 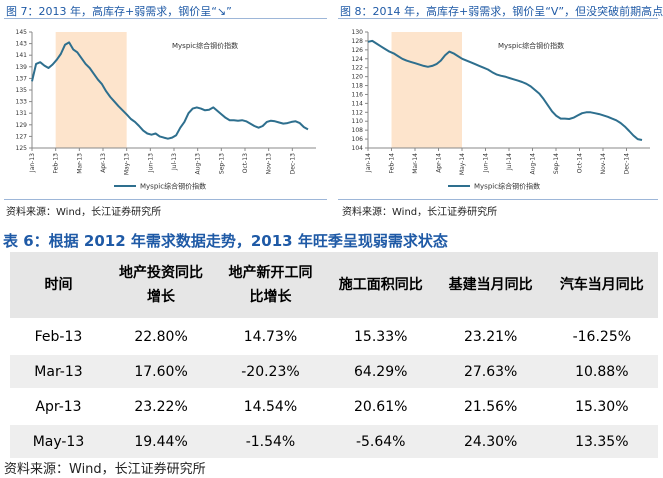 What do you see at coordinates (161, 406) in the screenshot?
I see `cell-investment: 23.22%` at bounding box center [161, 406].